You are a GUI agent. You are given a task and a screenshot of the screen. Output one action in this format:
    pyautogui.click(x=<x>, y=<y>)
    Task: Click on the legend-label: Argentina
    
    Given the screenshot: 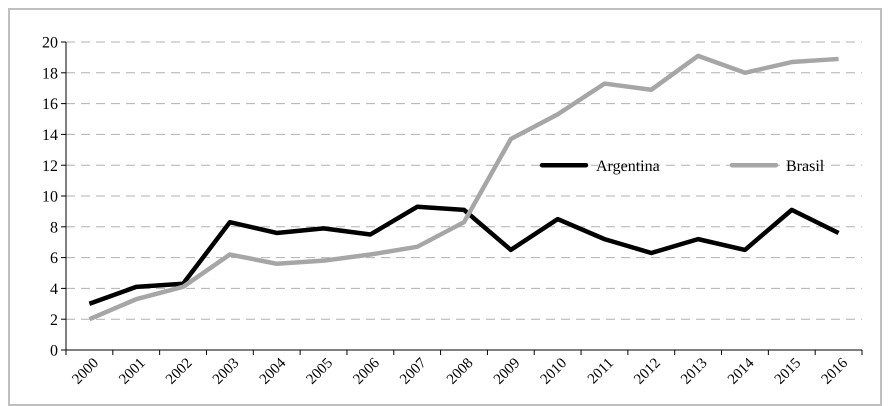 What is the action you would take?
    pyautogui.click(x=628, y=166)
    